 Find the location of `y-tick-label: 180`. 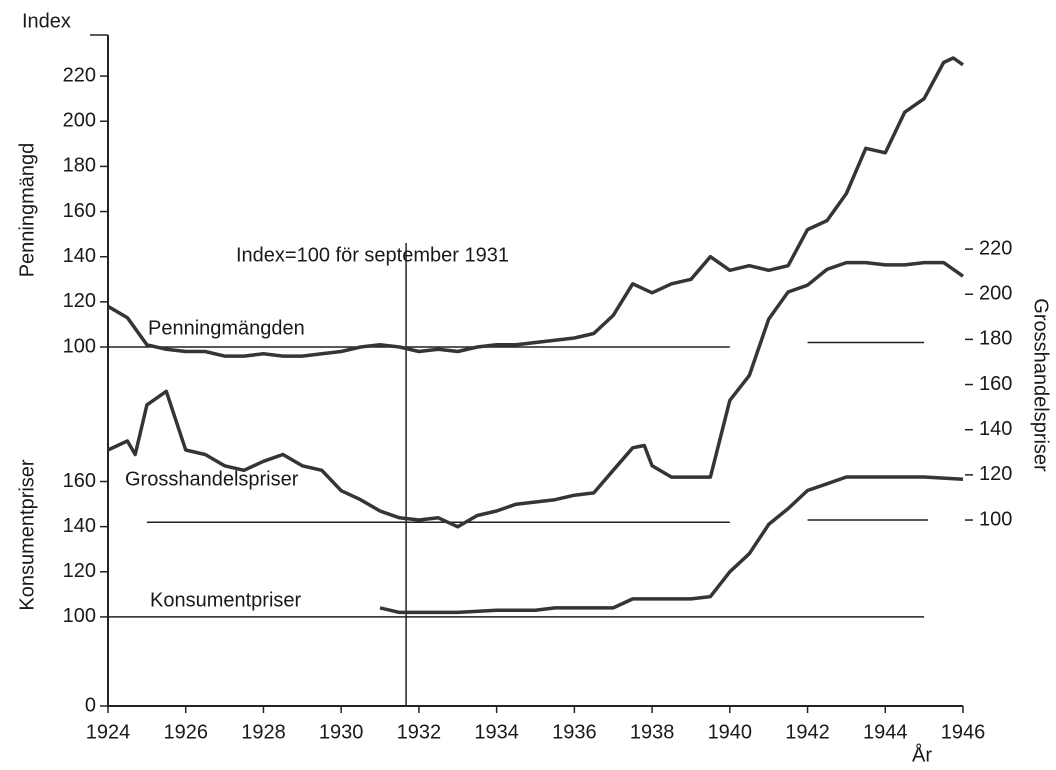

y-tick-label: 180 is located at coordinates (79, 166).